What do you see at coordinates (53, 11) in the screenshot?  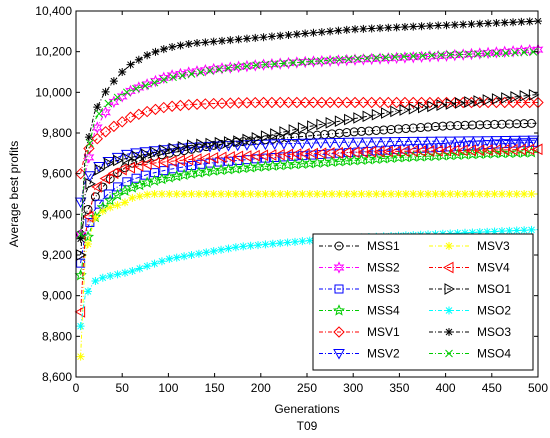 I see `y-tick-label: 10,400` at bounding box center [53, 11].